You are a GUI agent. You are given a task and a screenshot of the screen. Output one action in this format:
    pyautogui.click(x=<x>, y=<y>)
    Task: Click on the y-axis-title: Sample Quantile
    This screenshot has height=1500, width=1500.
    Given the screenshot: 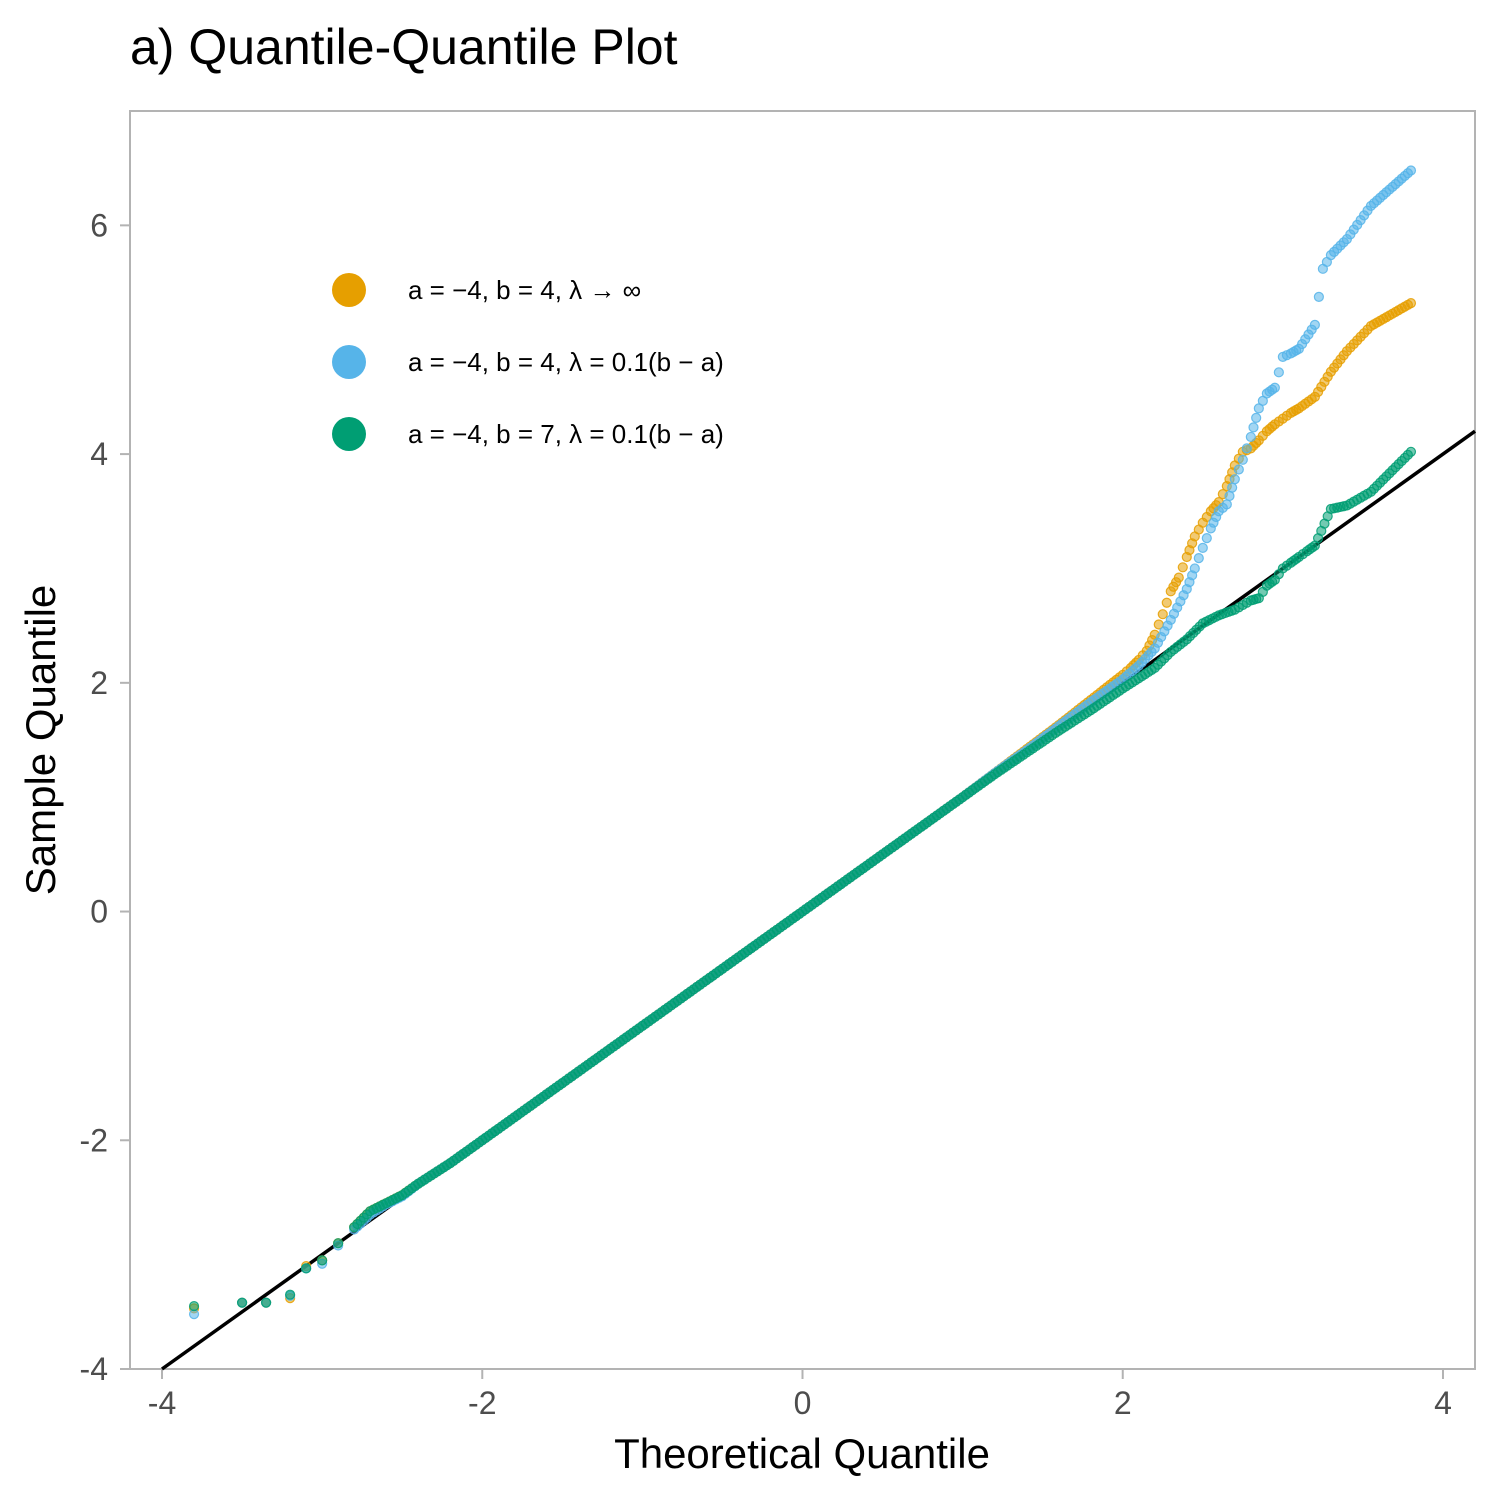 What is the action you would take?
    pyautogui.click(x=40, y=740)
    